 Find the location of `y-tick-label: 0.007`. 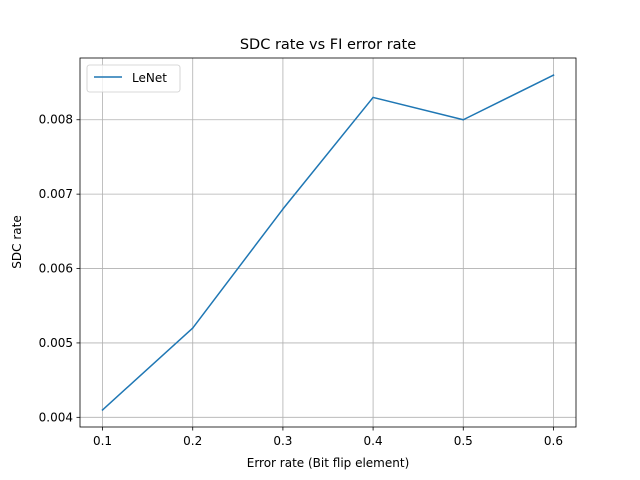

y-tick-label: 0.007 is located at coordinates (56, 194).